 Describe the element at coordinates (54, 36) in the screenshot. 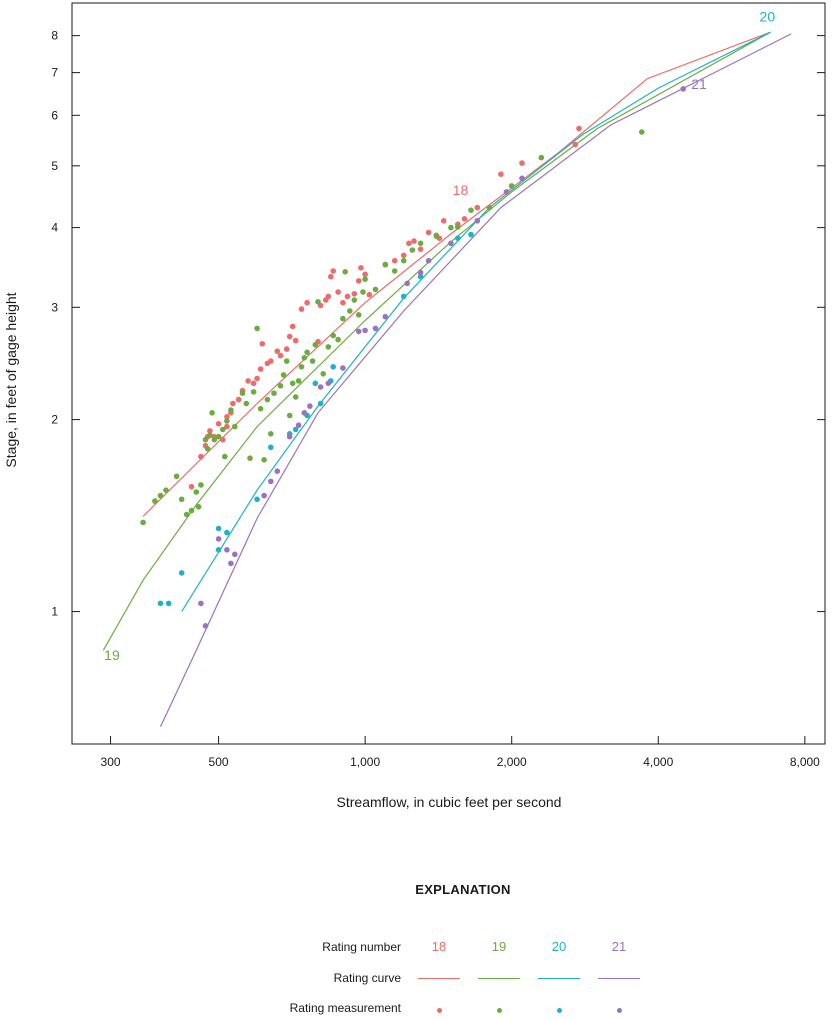

I see `y-tick-label: 8` at that location.